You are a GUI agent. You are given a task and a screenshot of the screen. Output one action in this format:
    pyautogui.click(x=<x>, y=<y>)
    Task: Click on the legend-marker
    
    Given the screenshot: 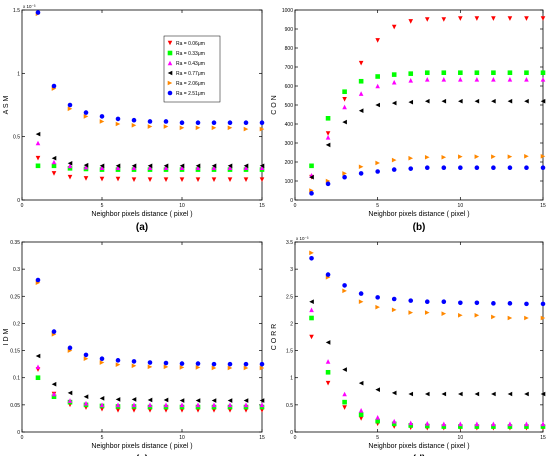 What is the action you would take?
    pyautogui.click(x=170, y=63)
    